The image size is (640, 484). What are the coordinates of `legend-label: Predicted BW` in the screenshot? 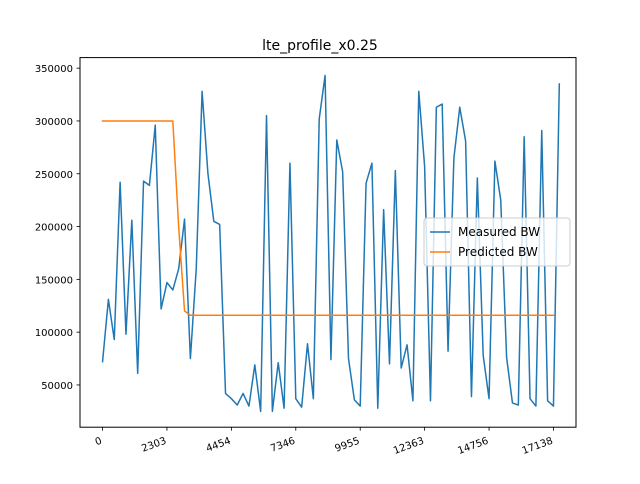 It's located at (498, 252).